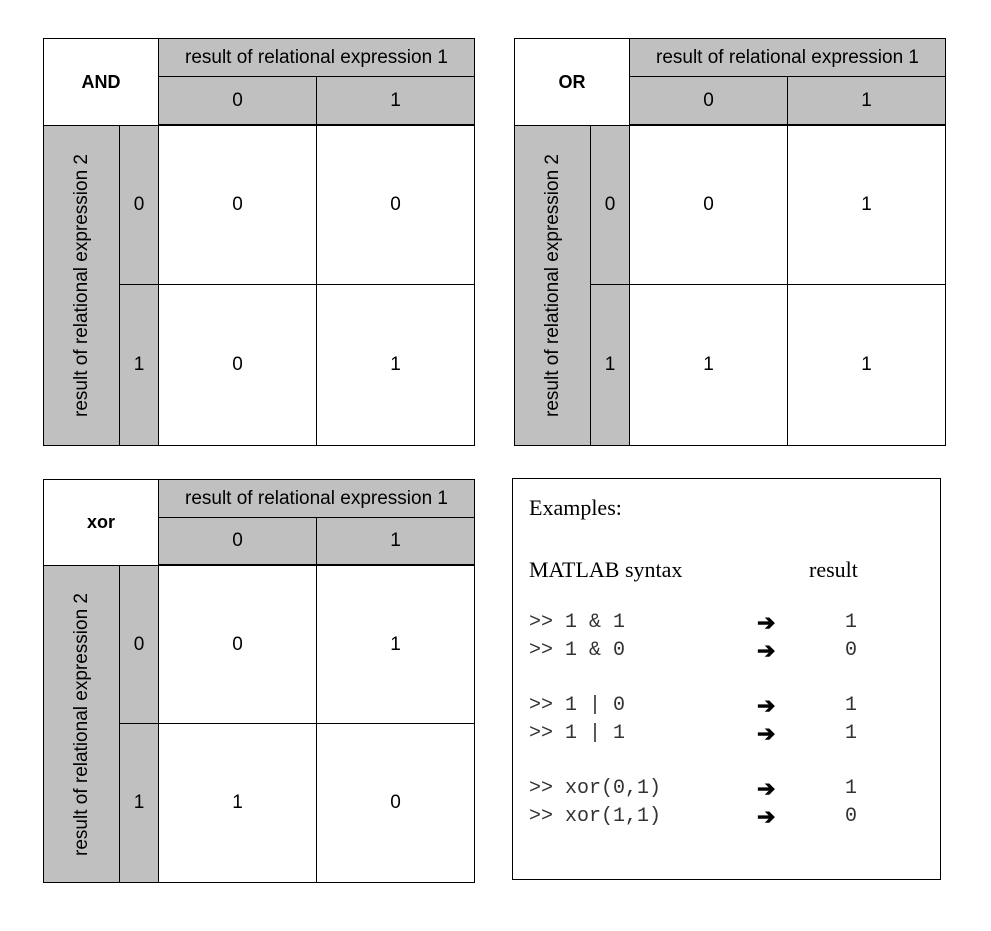 This screenshot has width=991, height=931. What do you see at coordinates (729, 734) in the screenshot?
I see `example-row: >> 1 | 1 ➔ 1` at bounding box center [729, 734].